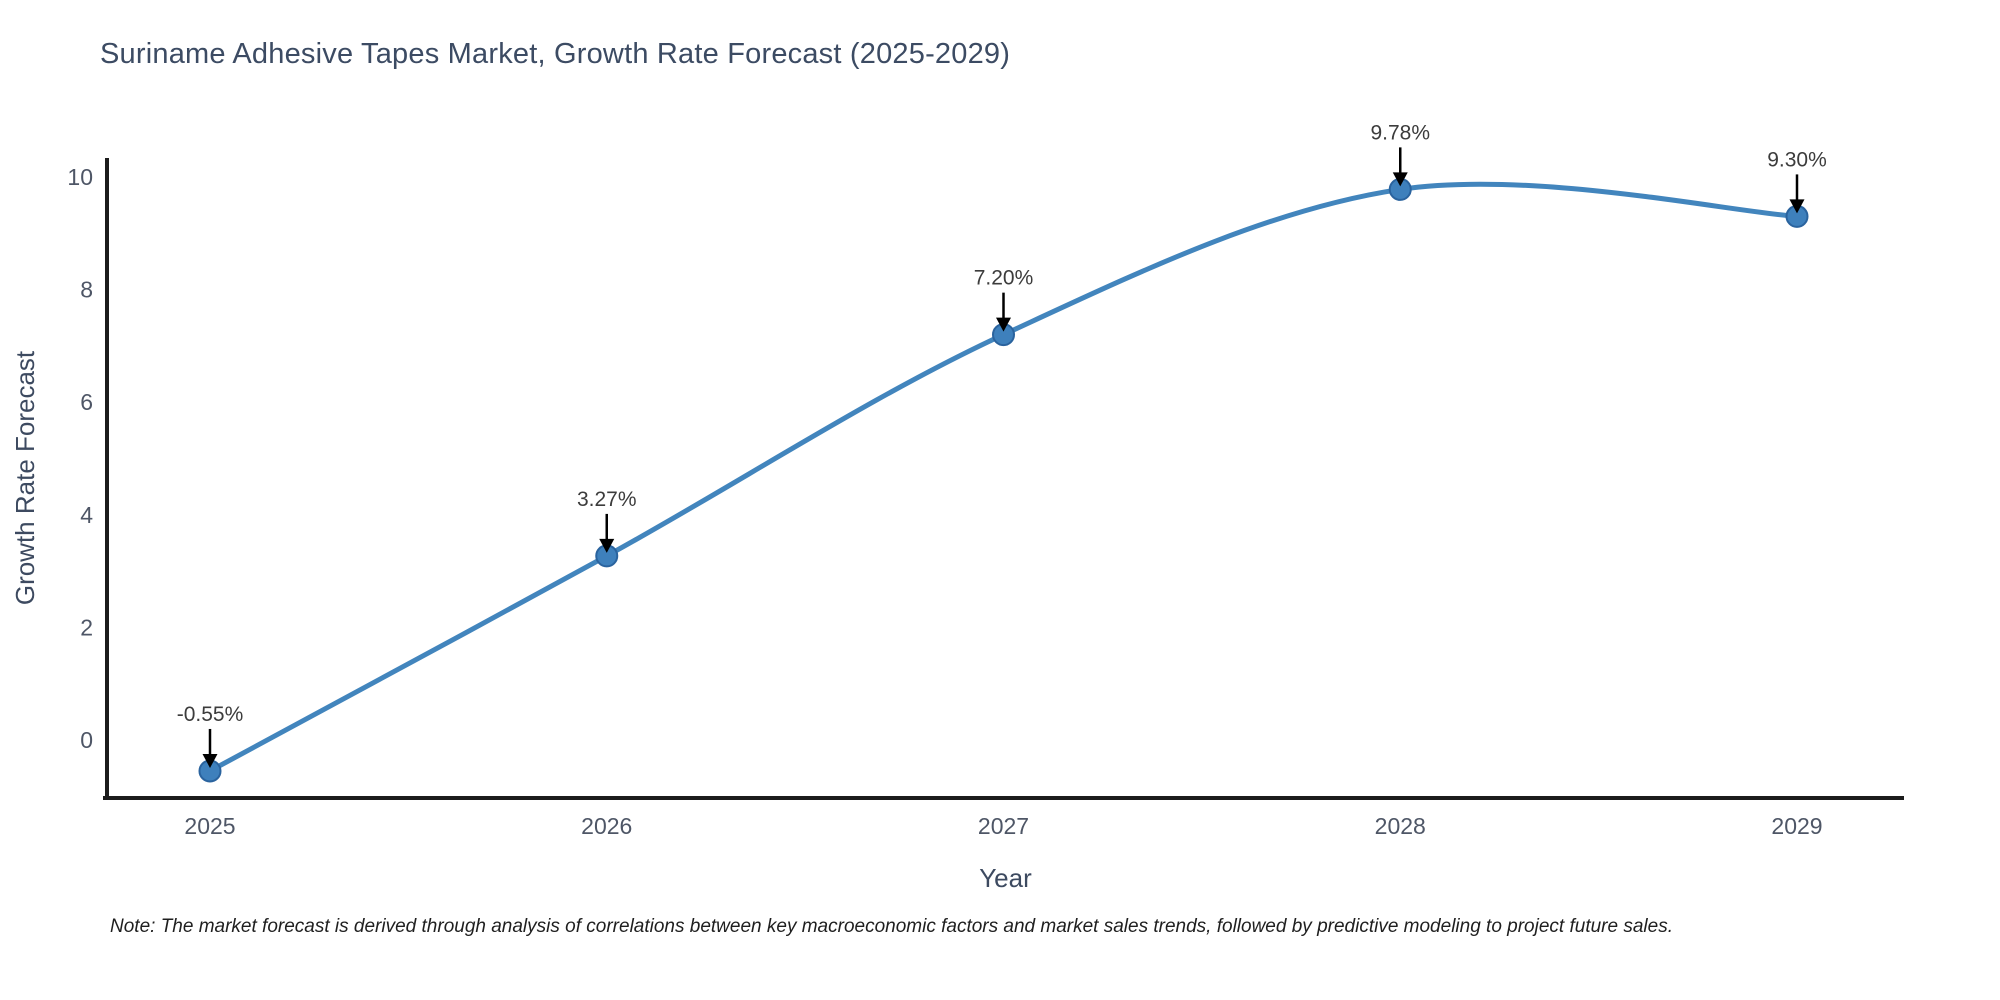 The image size is (2000, 1000). What do you see at coordinates (606, 826) in the screenshot?
I see `x-tick-label: 2026` at bounding box center [606, 826].